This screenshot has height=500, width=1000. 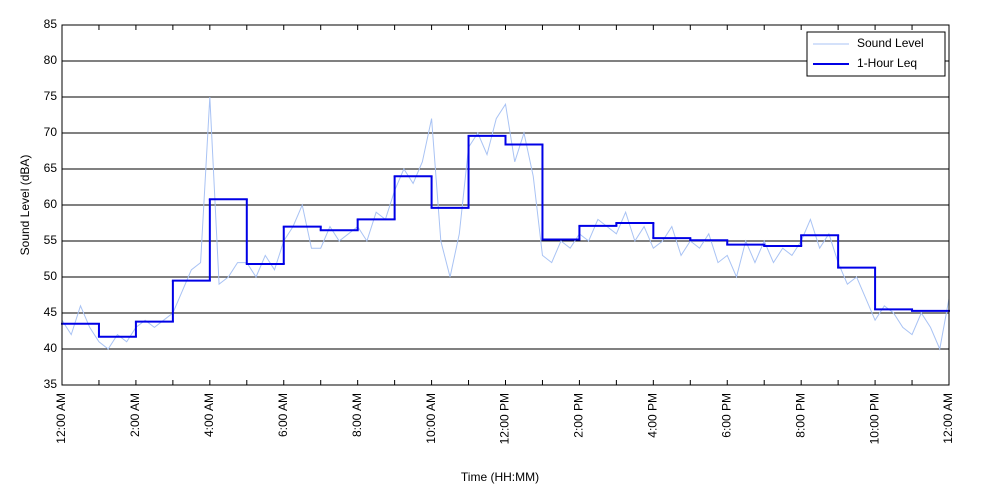 What do you see at coordinates (51, 384) in the screenshot?
I see `y-tick-label: 35` at bounding box center [51, 384].